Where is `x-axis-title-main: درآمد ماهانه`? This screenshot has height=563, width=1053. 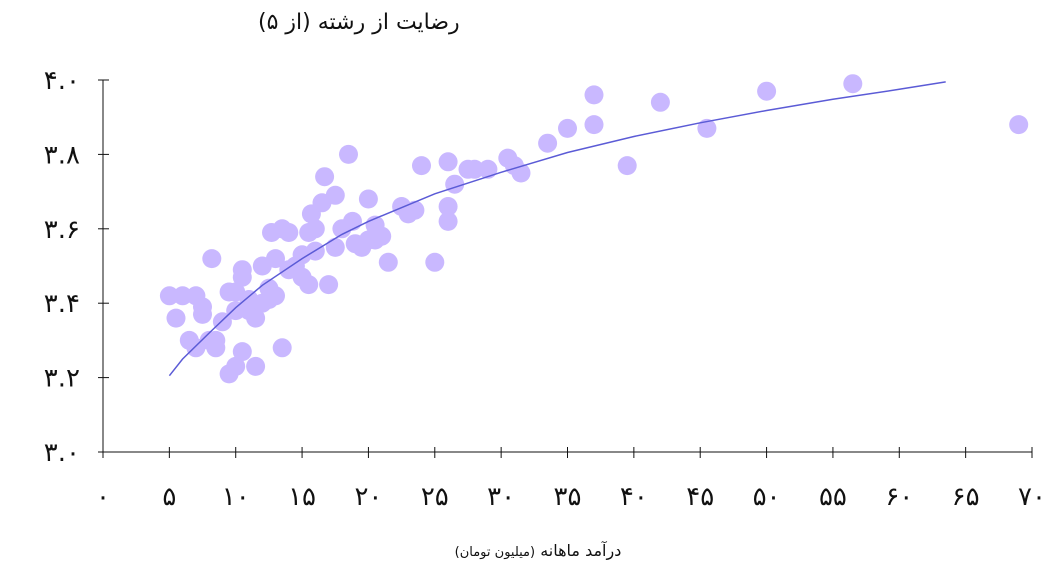 x-axis-title-main: درآمد ماهانه is located at coordinates (580, 551).